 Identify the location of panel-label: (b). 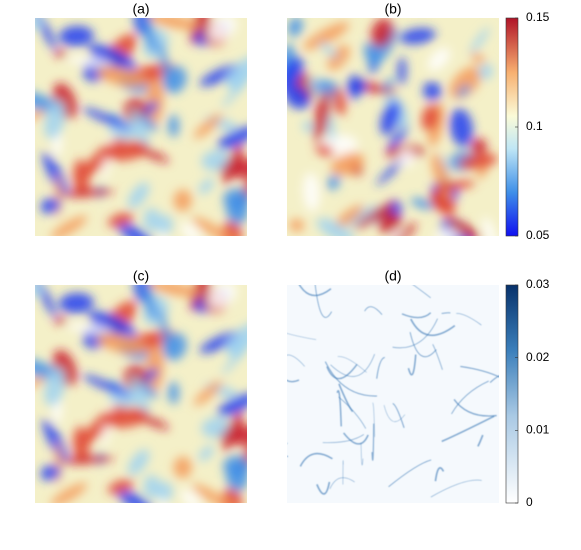
(392, 9).